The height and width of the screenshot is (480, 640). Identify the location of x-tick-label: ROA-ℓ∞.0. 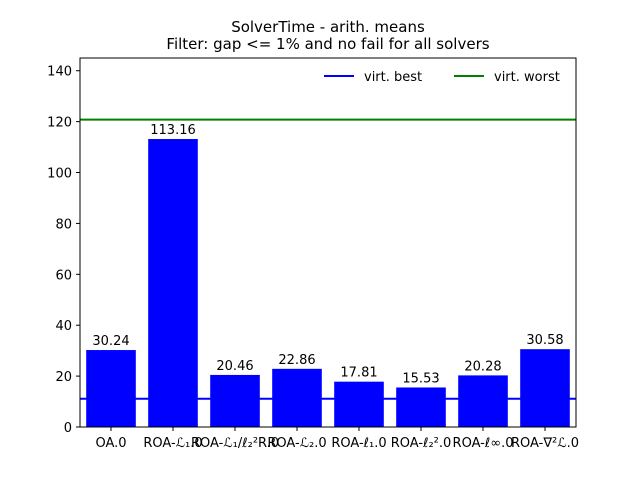
(483, 443).